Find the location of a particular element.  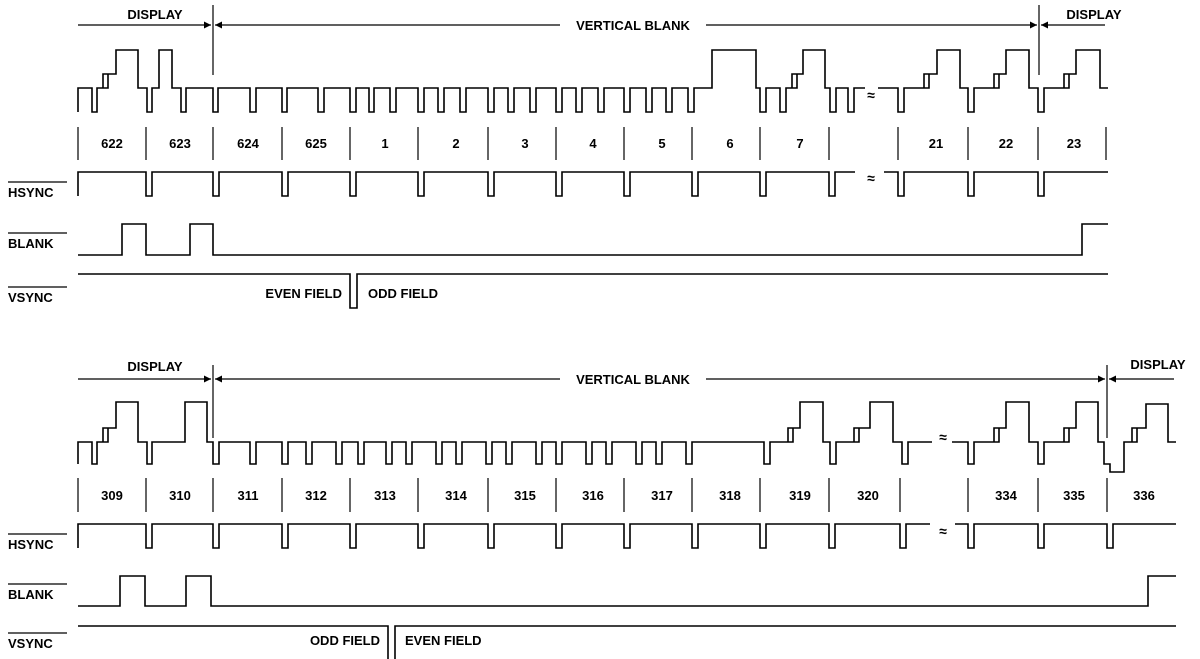

bottom-line-number: 313 is located at coordinates (385, 495).